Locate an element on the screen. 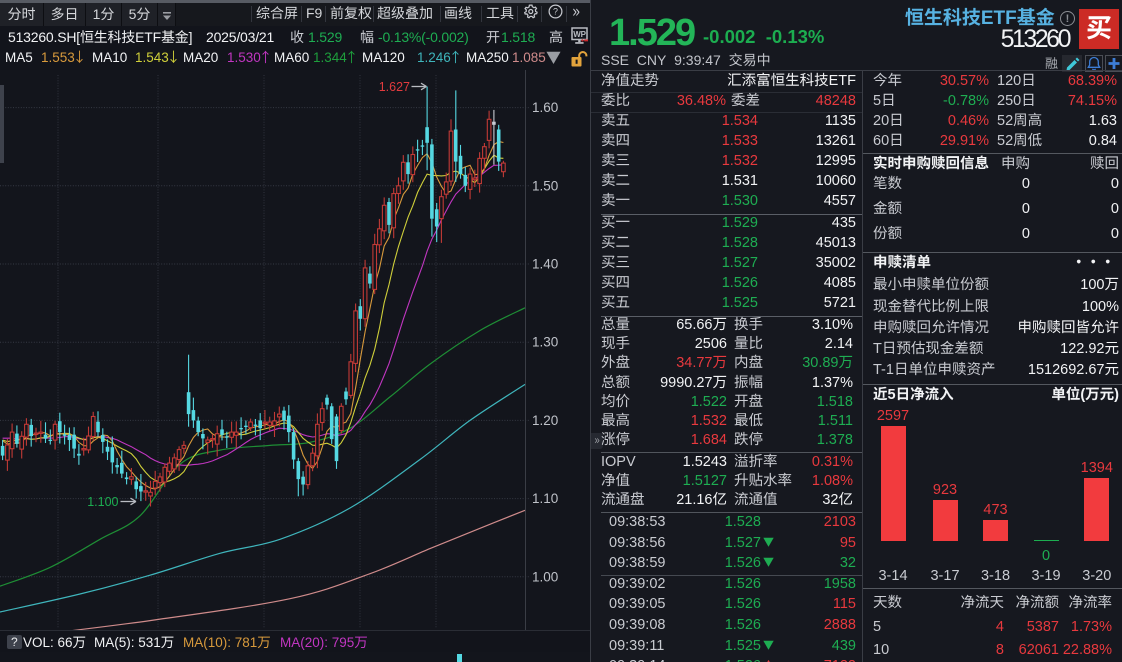 The height and width of the screenshot is (662, 1122). svg-text: 1.40 is located at coordinates (545, 264).